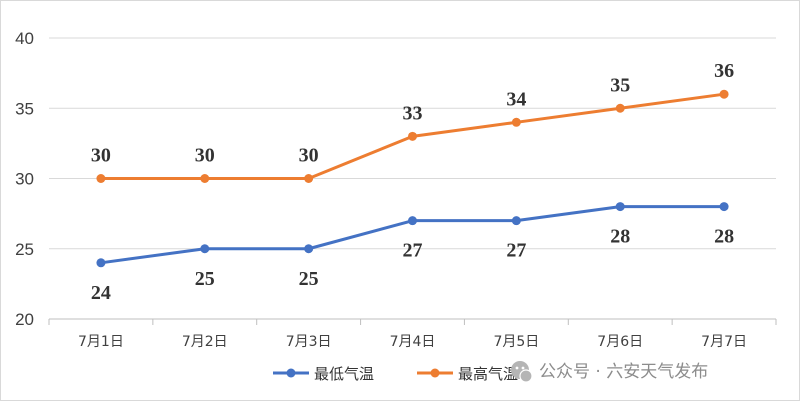 Image resolution: width=800 pixels, height=404 pixels. Describe the element at coordinates (413, 113) in the screenshot. I see `data-label: 33` at that location.